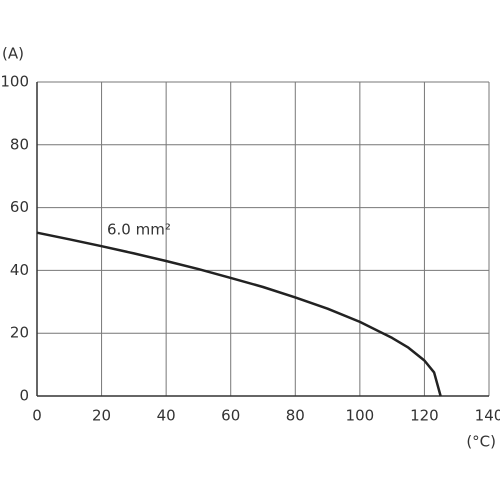  Describe the element at coordinates (481, 442) in the screenshot. I see `x-axis-label: (°C)` at that location.